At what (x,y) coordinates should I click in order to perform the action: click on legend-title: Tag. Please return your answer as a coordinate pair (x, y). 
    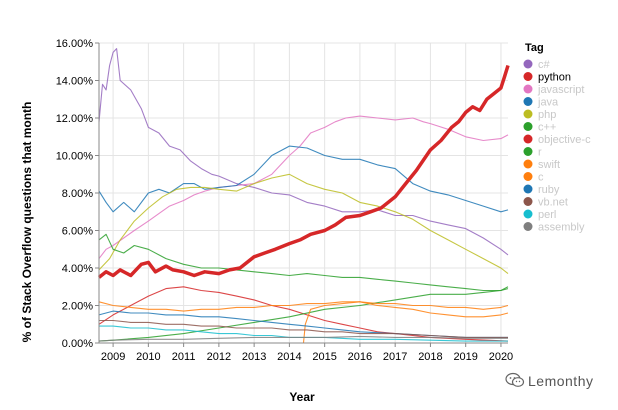
    Looking at the image, I should click on (534, 48).